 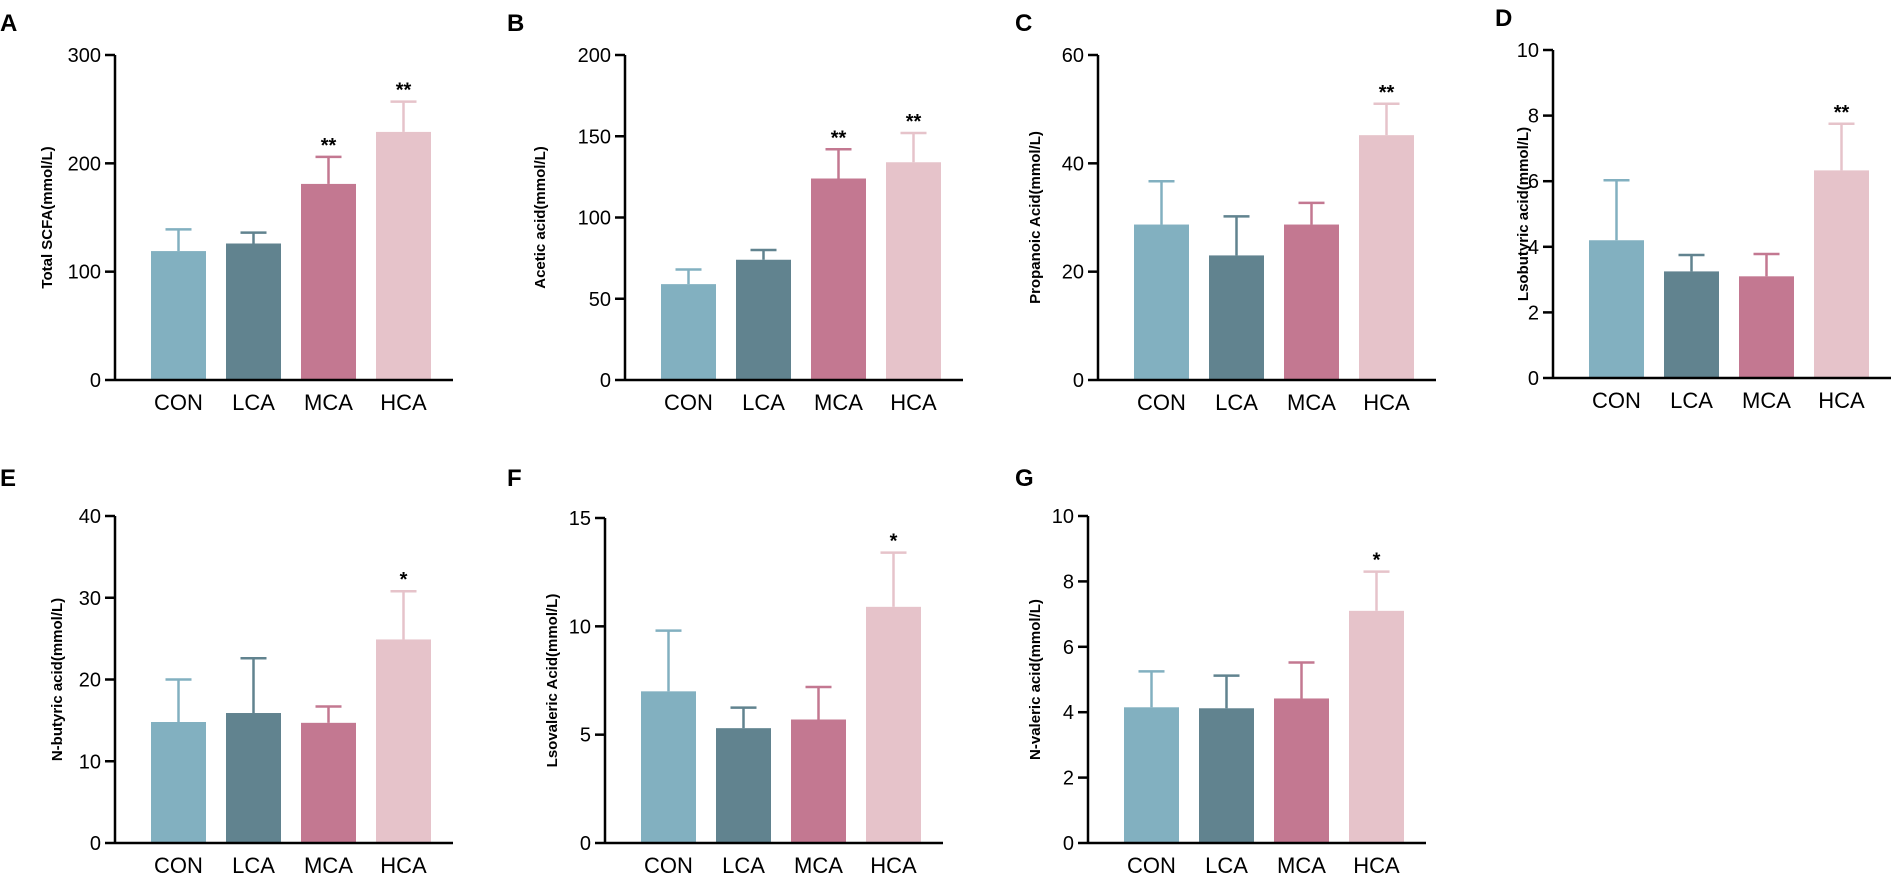 I want to click on panel-letter: E, so click(x=8, y=478).